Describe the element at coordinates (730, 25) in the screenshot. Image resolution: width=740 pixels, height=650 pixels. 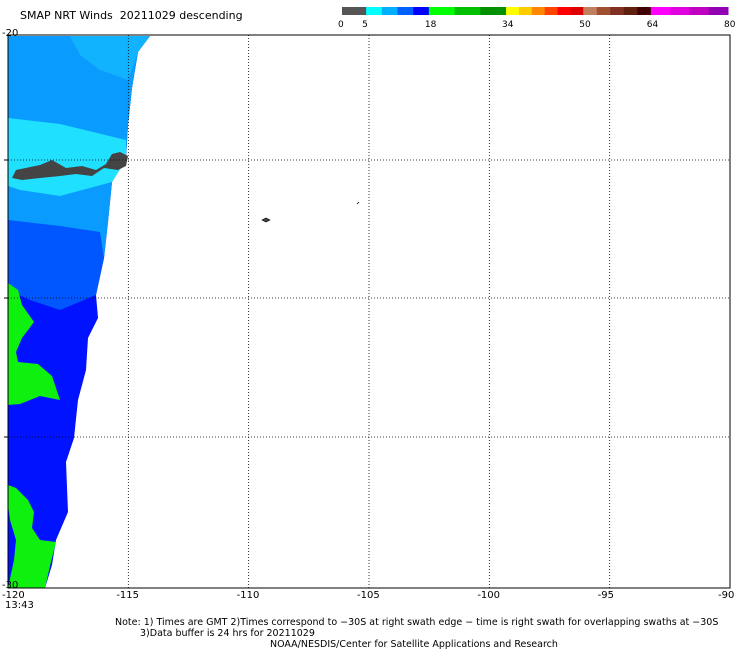
I see `colorbar-tick-label: 80` at that location.